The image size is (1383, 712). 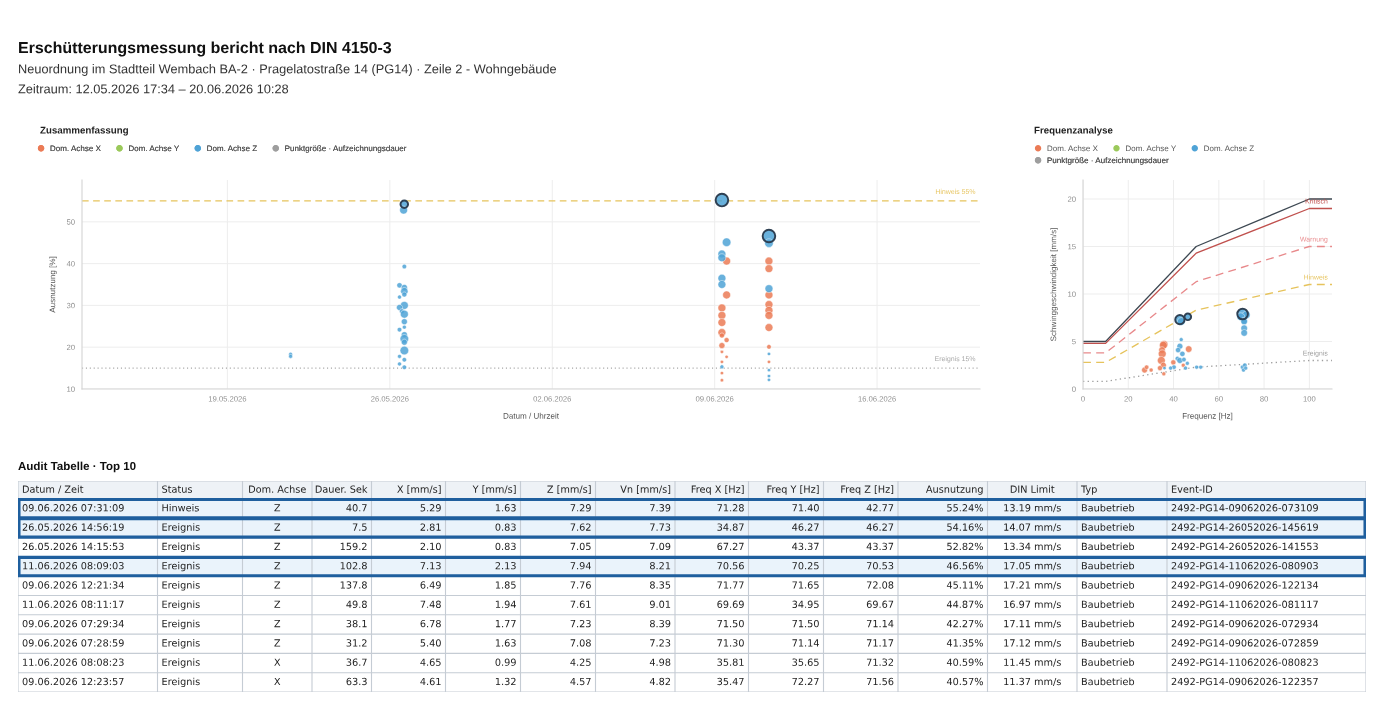 I want to click on text: 13.19 mm/s, so click(x=1032, y=508).